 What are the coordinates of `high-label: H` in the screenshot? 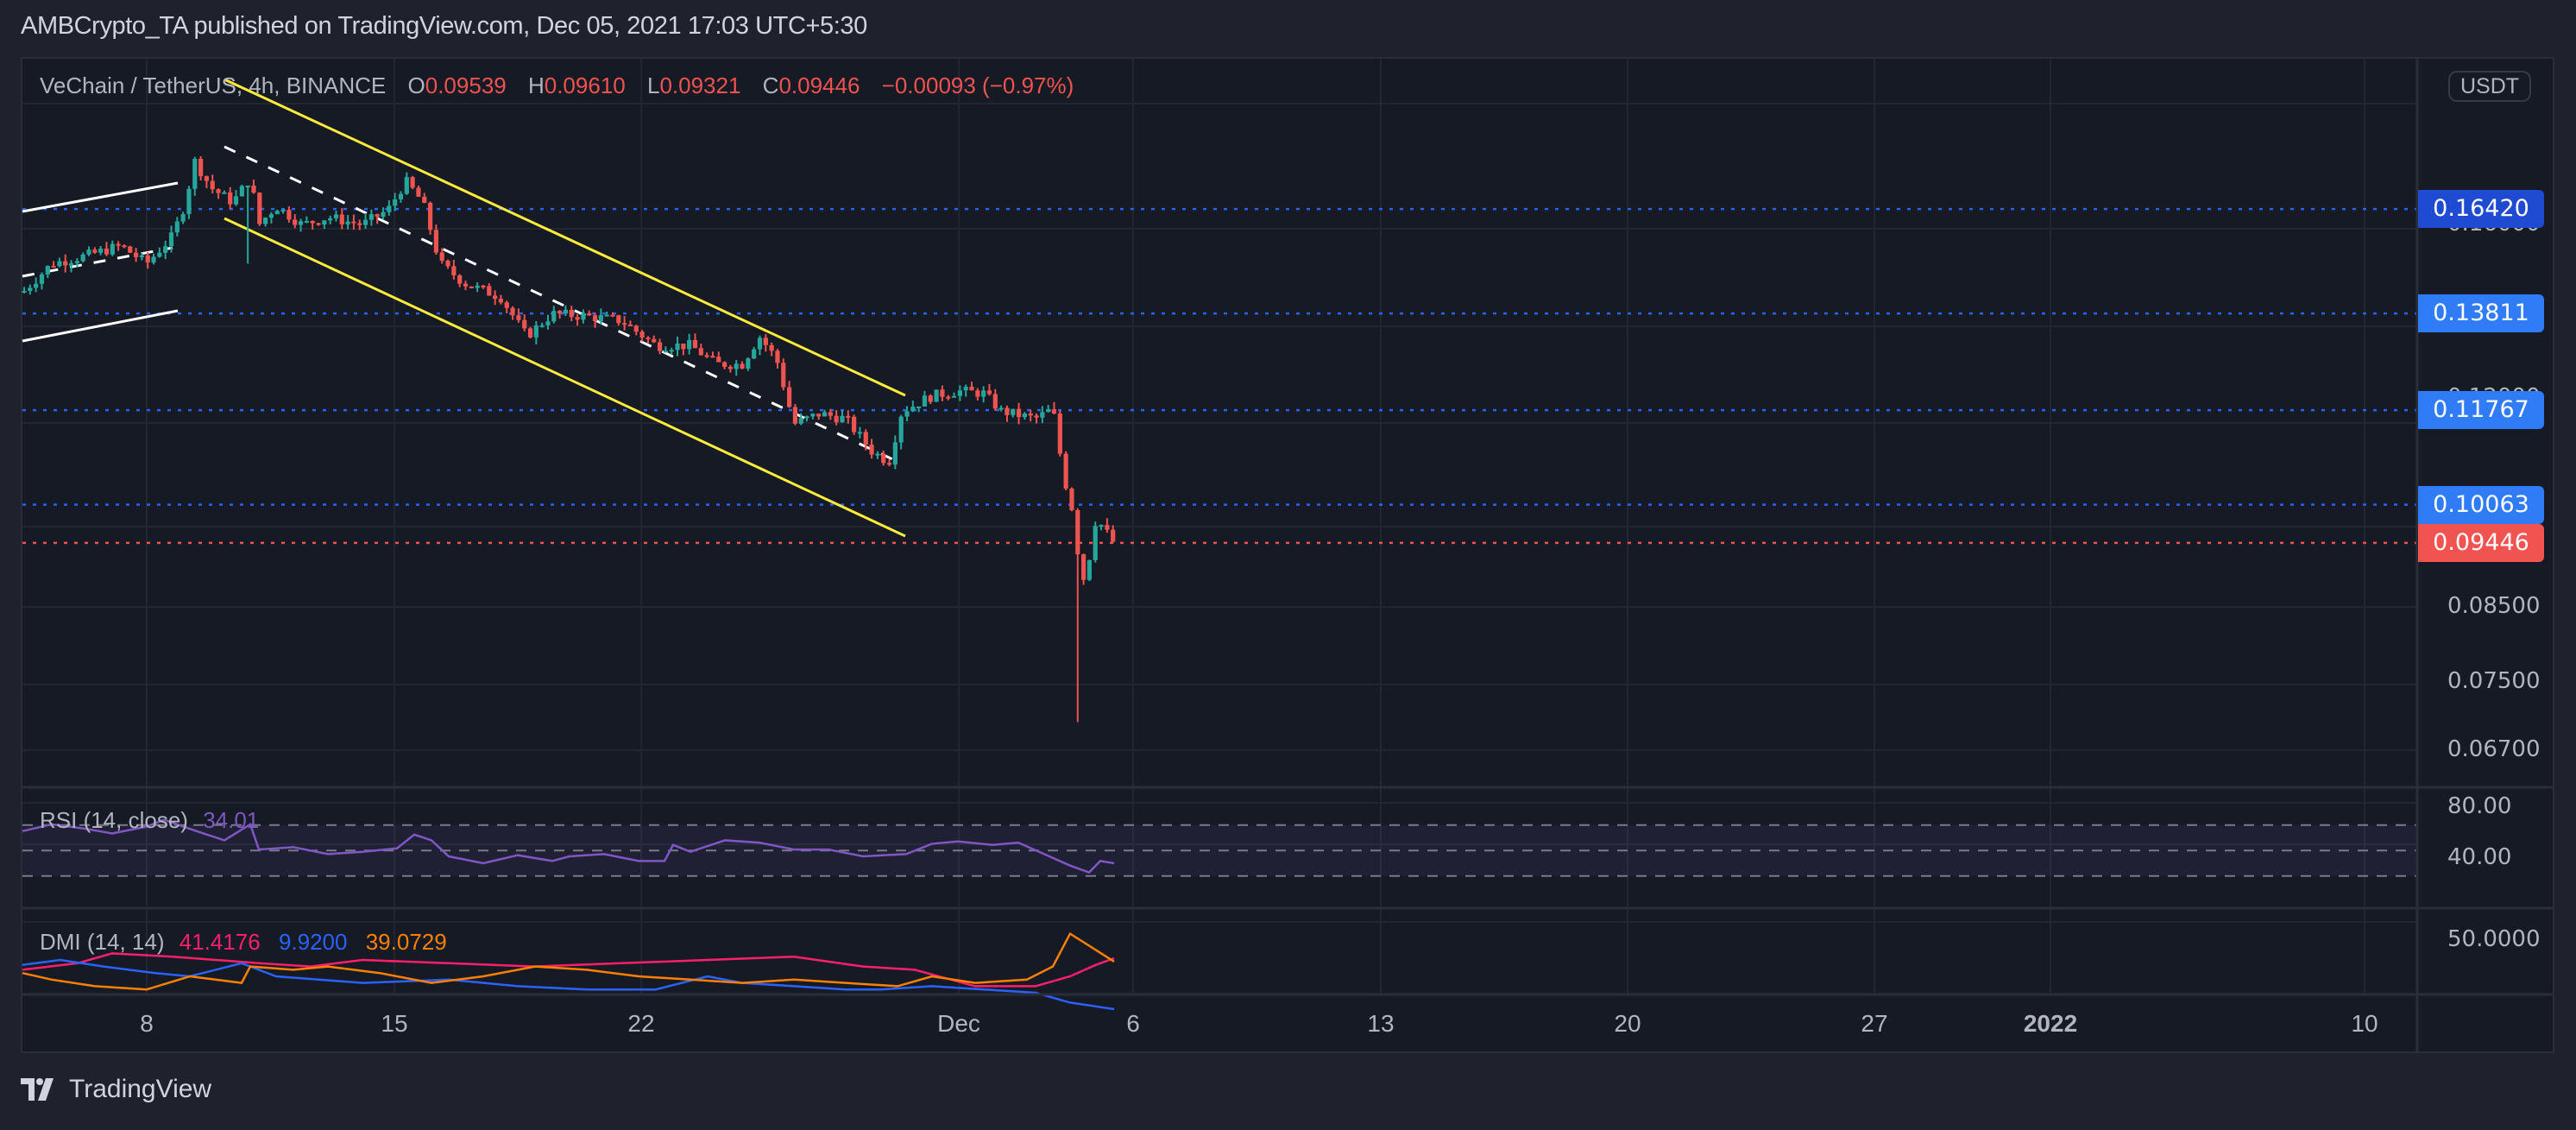 It's located at (536, 85).